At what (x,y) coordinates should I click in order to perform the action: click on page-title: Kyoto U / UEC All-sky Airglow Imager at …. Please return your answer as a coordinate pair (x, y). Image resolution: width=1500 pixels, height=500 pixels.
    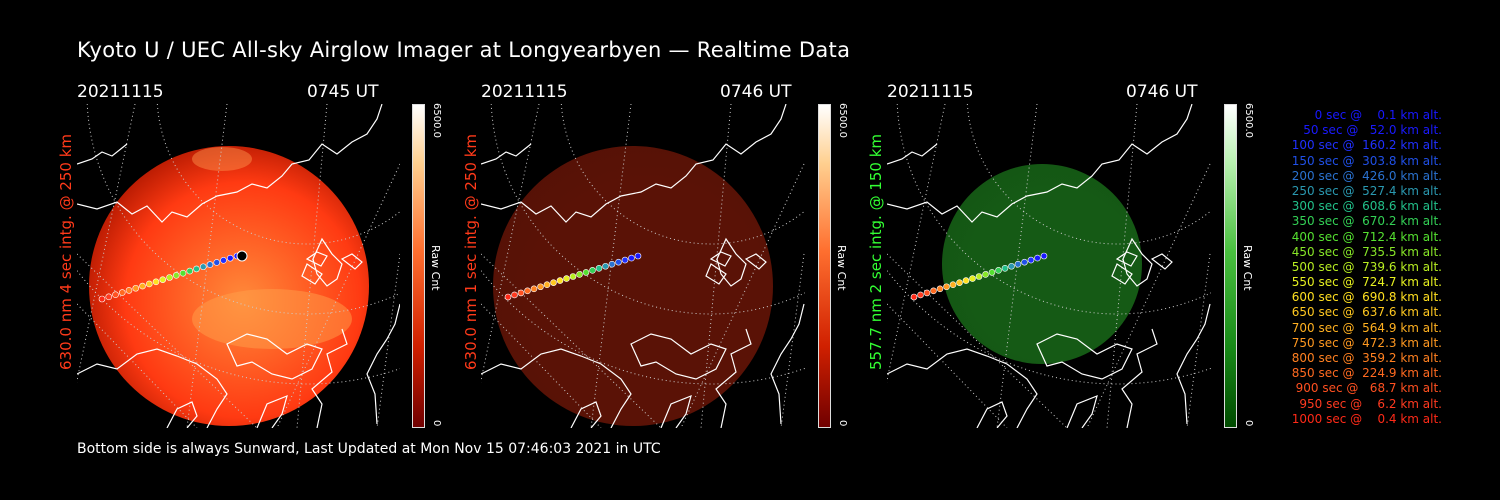
    Looking at the image, I should click on (464, 50).